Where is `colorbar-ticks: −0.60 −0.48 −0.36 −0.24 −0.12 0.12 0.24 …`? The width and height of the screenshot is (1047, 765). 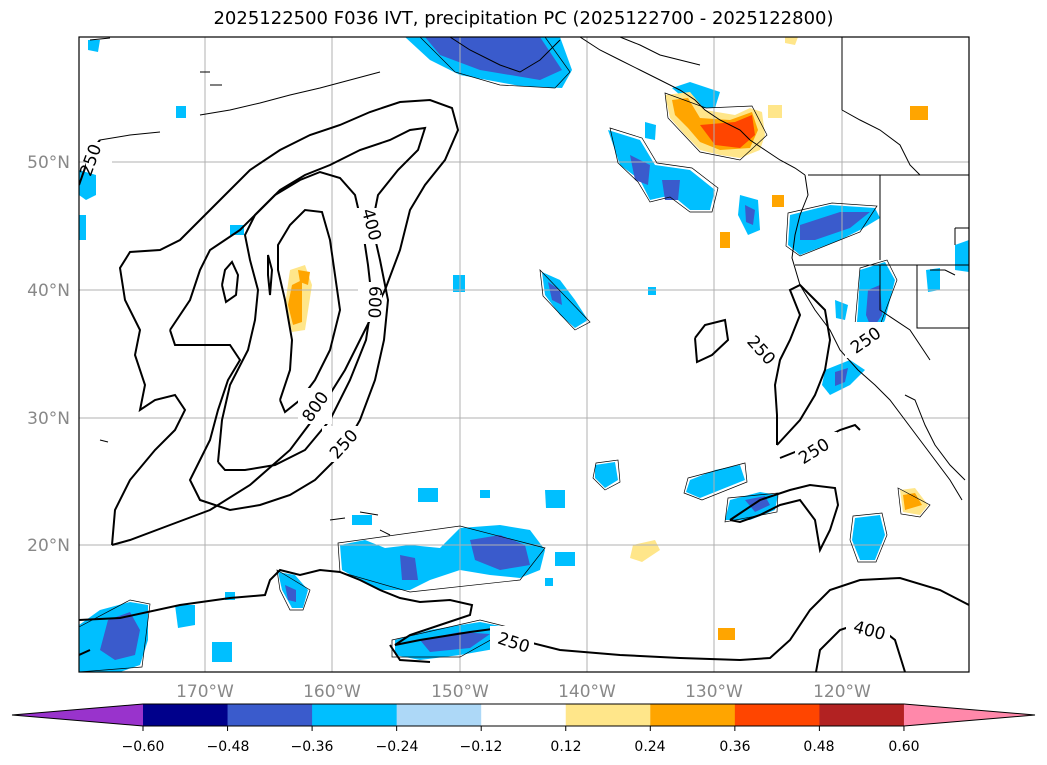
colorbar-ticks: −0.60 −0.48 −0.36 −0.24 −0.12 0.12 0.24 … is located at coordinates (521, 747).